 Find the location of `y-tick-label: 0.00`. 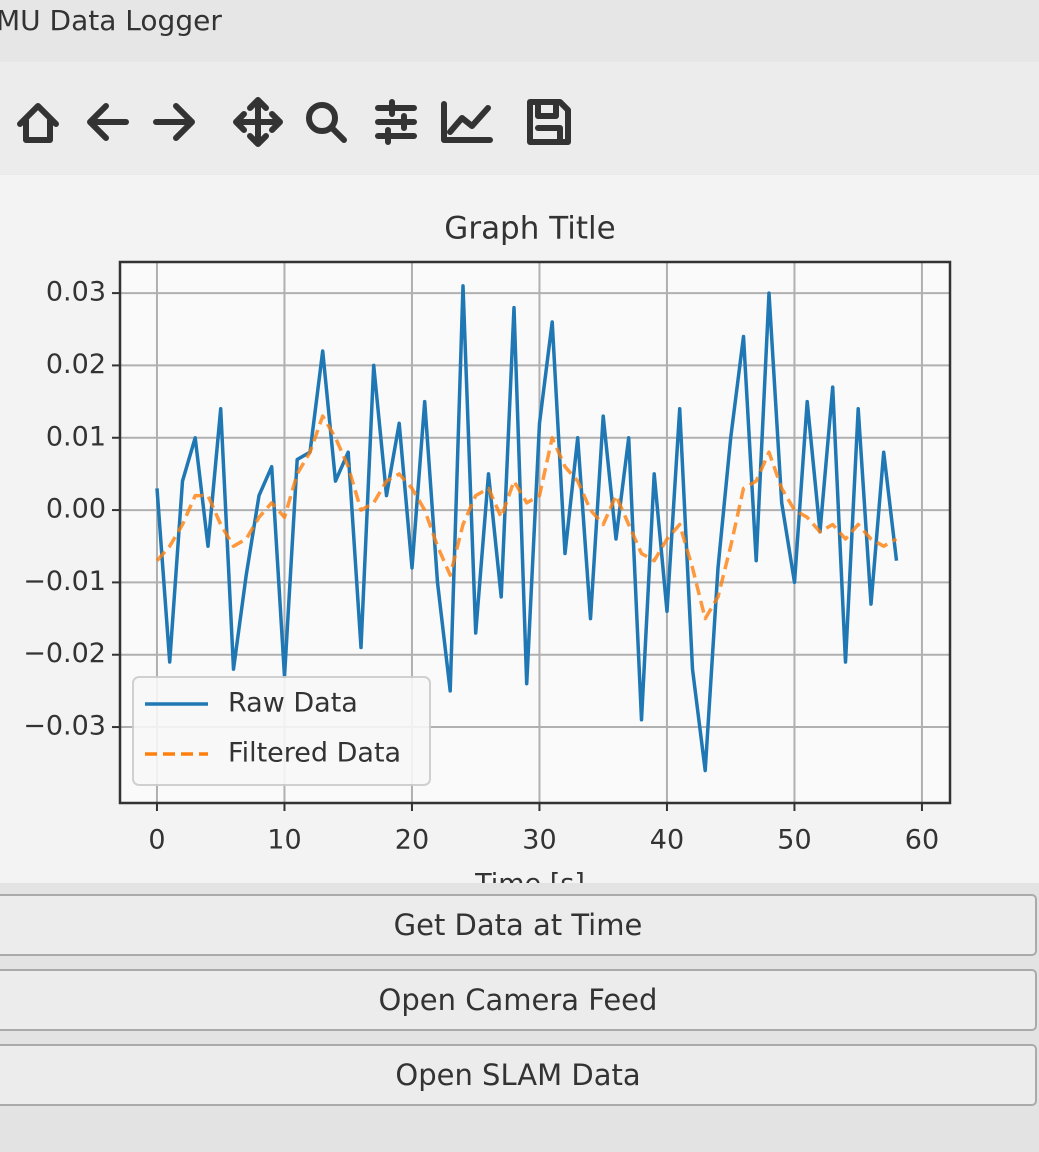

y-tick-label: 0.00 is located at coordinates (76, 509).